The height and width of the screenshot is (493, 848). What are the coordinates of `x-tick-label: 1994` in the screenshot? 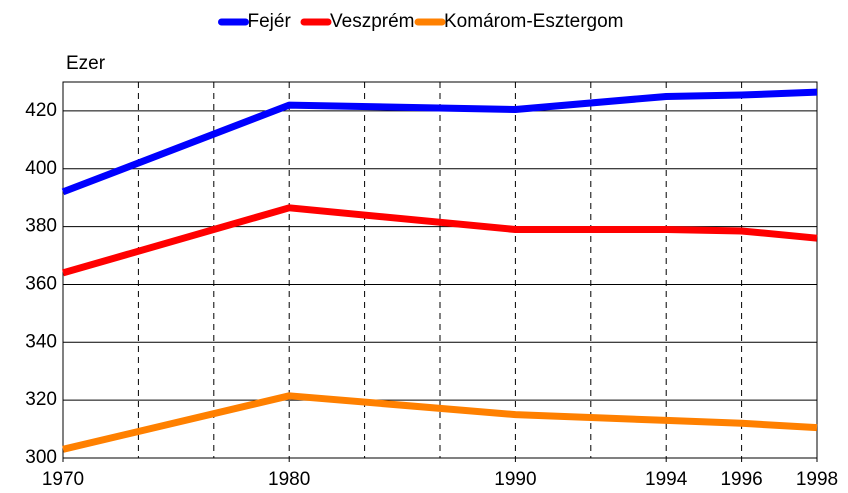 It's located at (666, 479).